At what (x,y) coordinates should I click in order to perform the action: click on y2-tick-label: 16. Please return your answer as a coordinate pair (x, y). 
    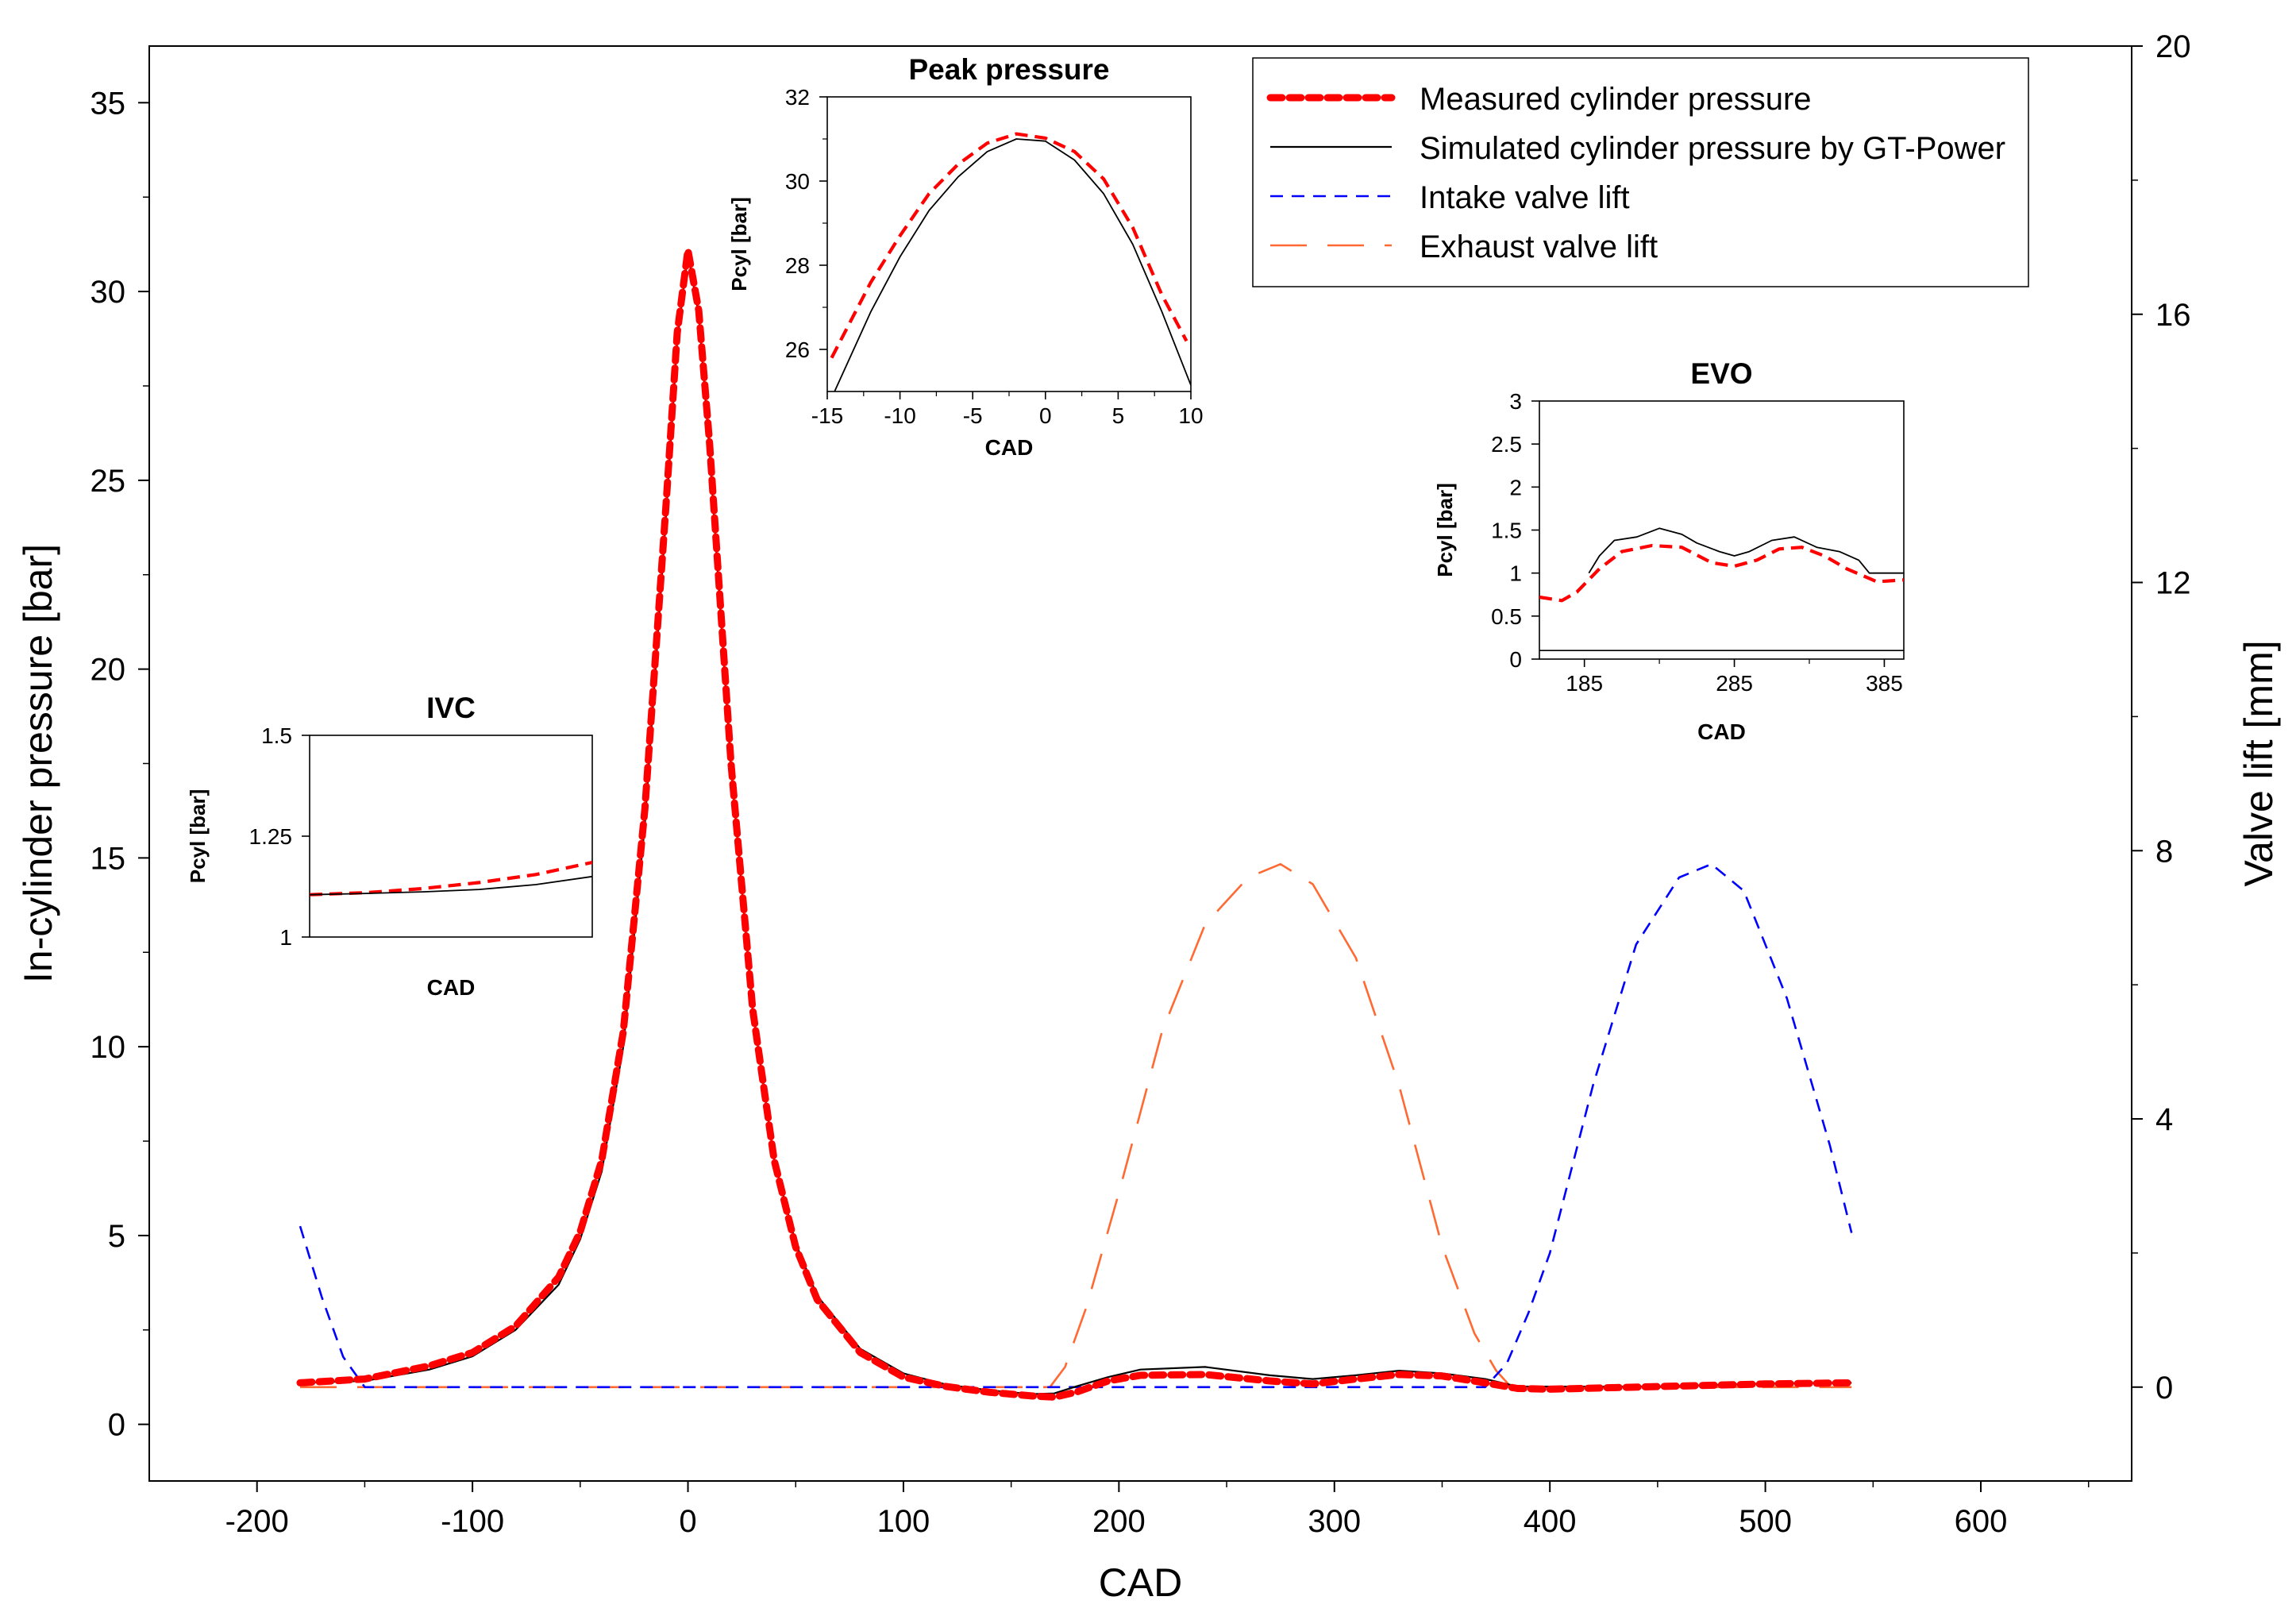
    Looking at the image, I should click on (2173, 315).